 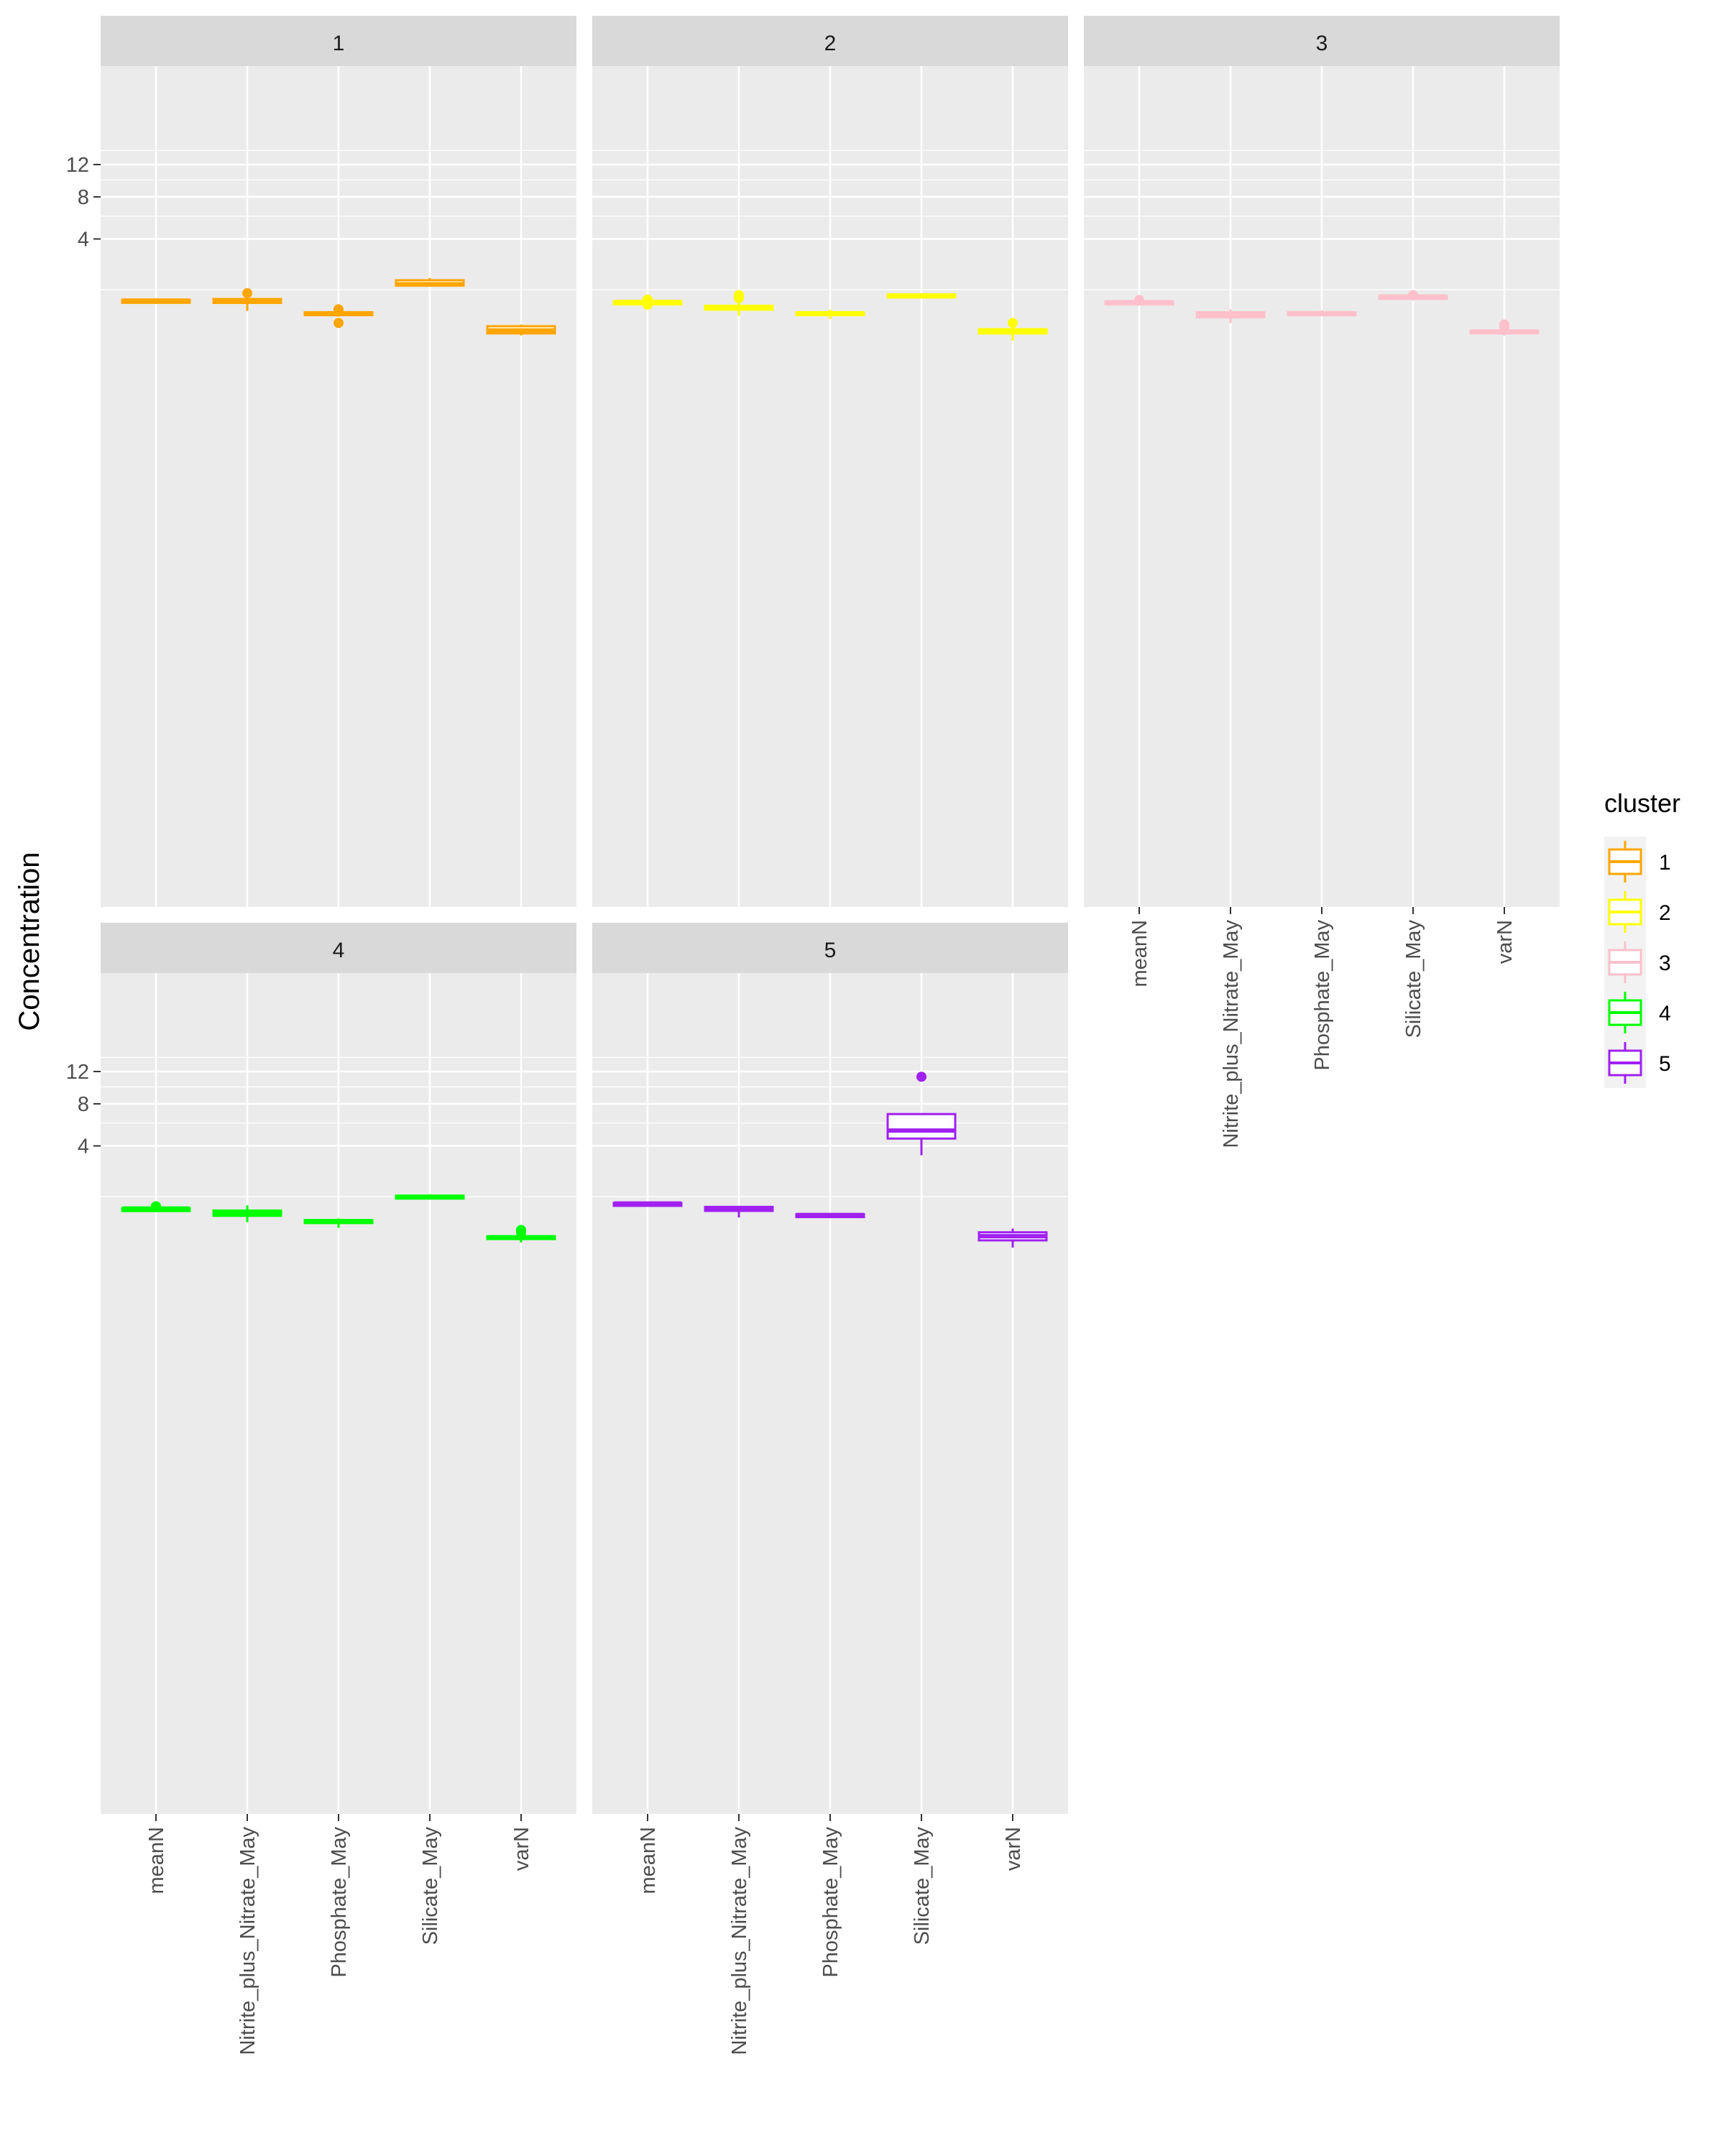 What do you see at coordinates (1665, 964) in the screenshot?
I see `legend-label: 3` at bounding box center [1665, 964].